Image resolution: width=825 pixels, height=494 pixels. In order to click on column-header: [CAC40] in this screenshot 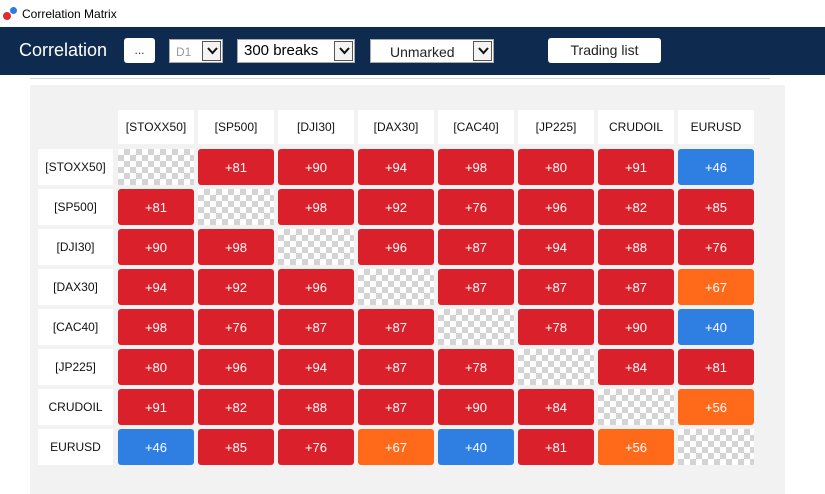, I will do `click(476, 127)`.